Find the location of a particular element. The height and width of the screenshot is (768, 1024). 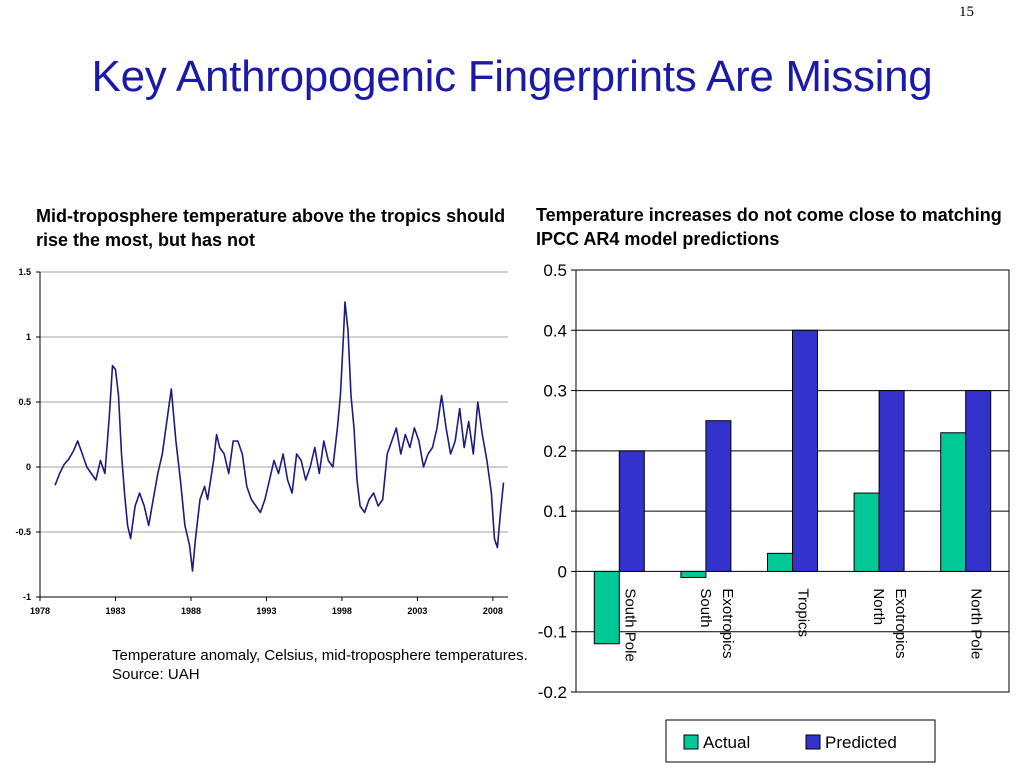

bar-chart-y-tick-label: 0.5 is located at coordinates (555, 270).